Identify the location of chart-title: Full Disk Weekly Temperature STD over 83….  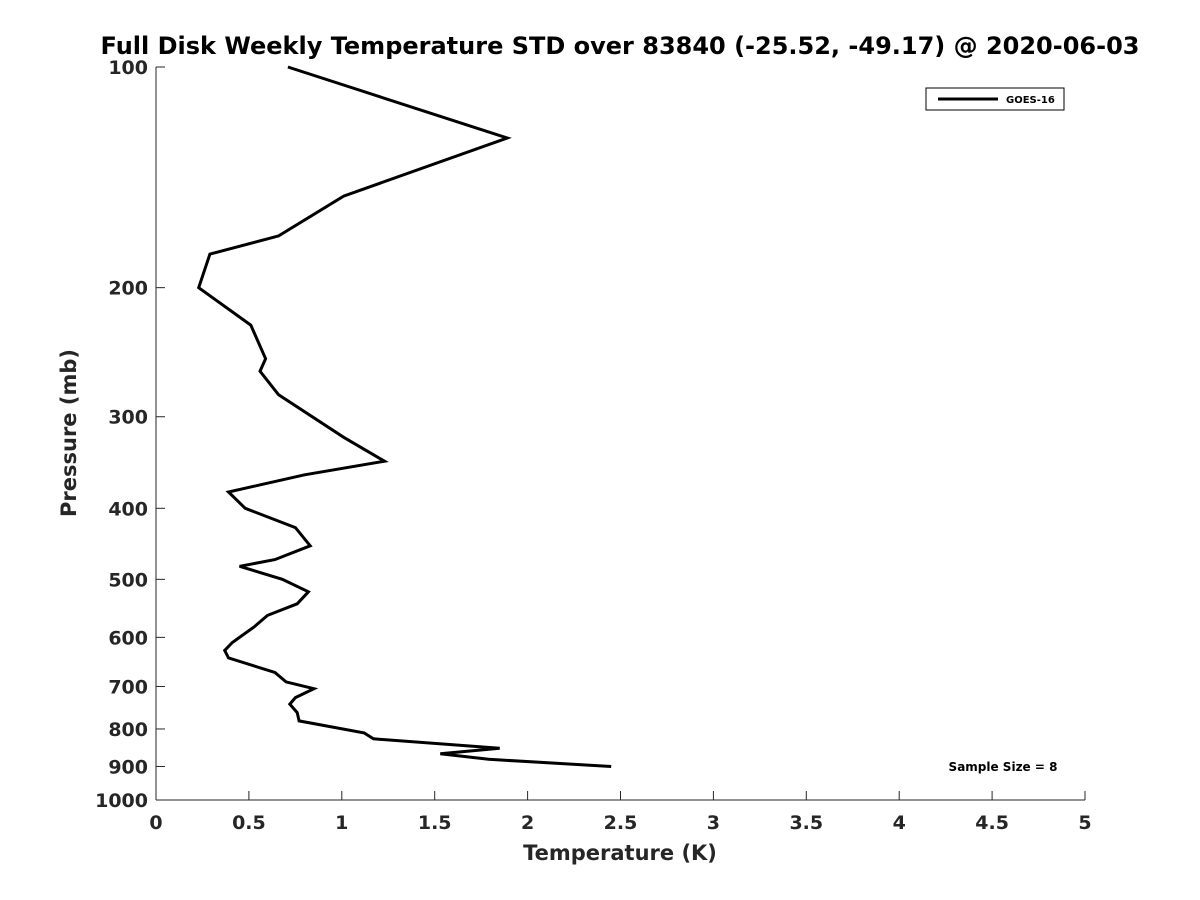
(620, 46).